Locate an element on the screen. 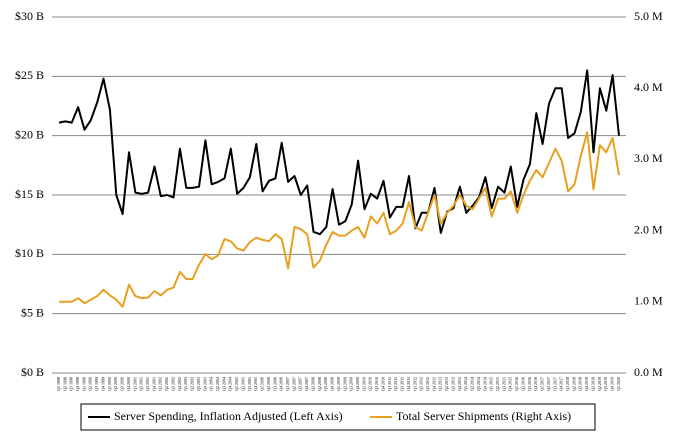 The width and height of the screenshot is (673, 447). x-tick-label: Q2 2014 is located at coordinates (472, 384).